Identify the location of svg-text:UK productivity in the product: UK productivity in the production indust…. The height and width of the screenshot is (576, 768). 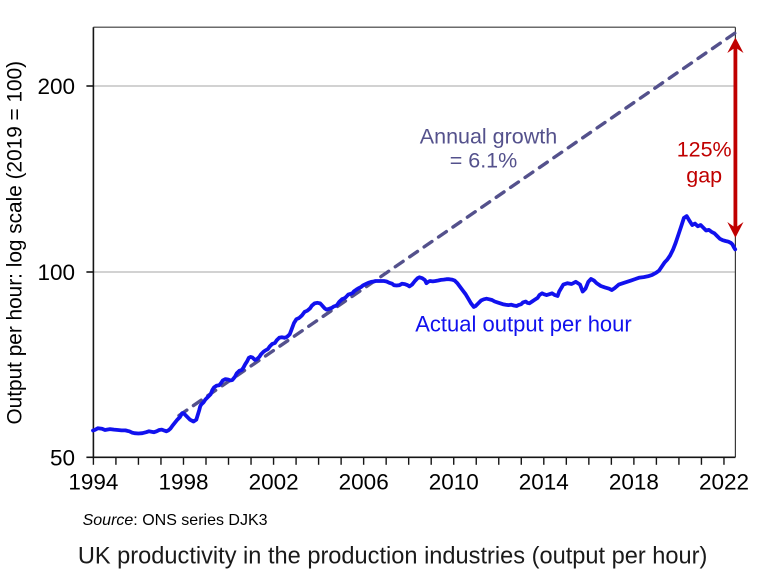
(393, 557).